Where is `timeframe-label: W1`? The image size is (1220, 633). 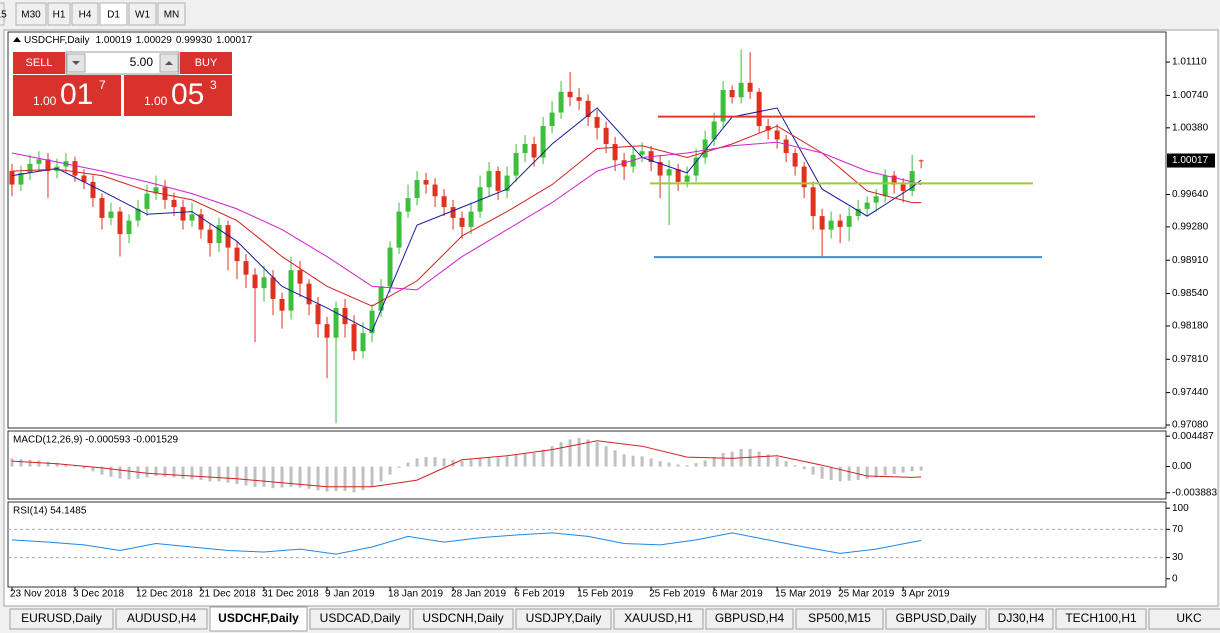
timeframe-label: W1 is located at coordinates (142, 15).